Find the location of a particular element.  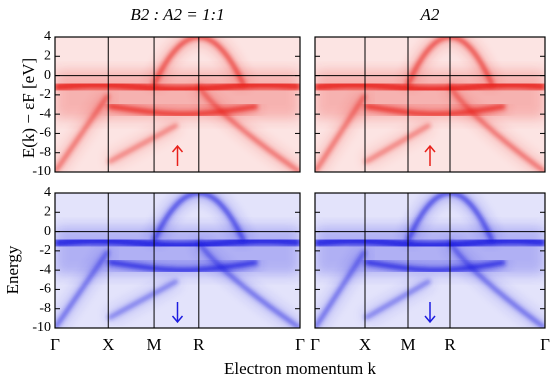

panel-title: B2 : A2 = 1:1 is located at coordinates (177, 14).